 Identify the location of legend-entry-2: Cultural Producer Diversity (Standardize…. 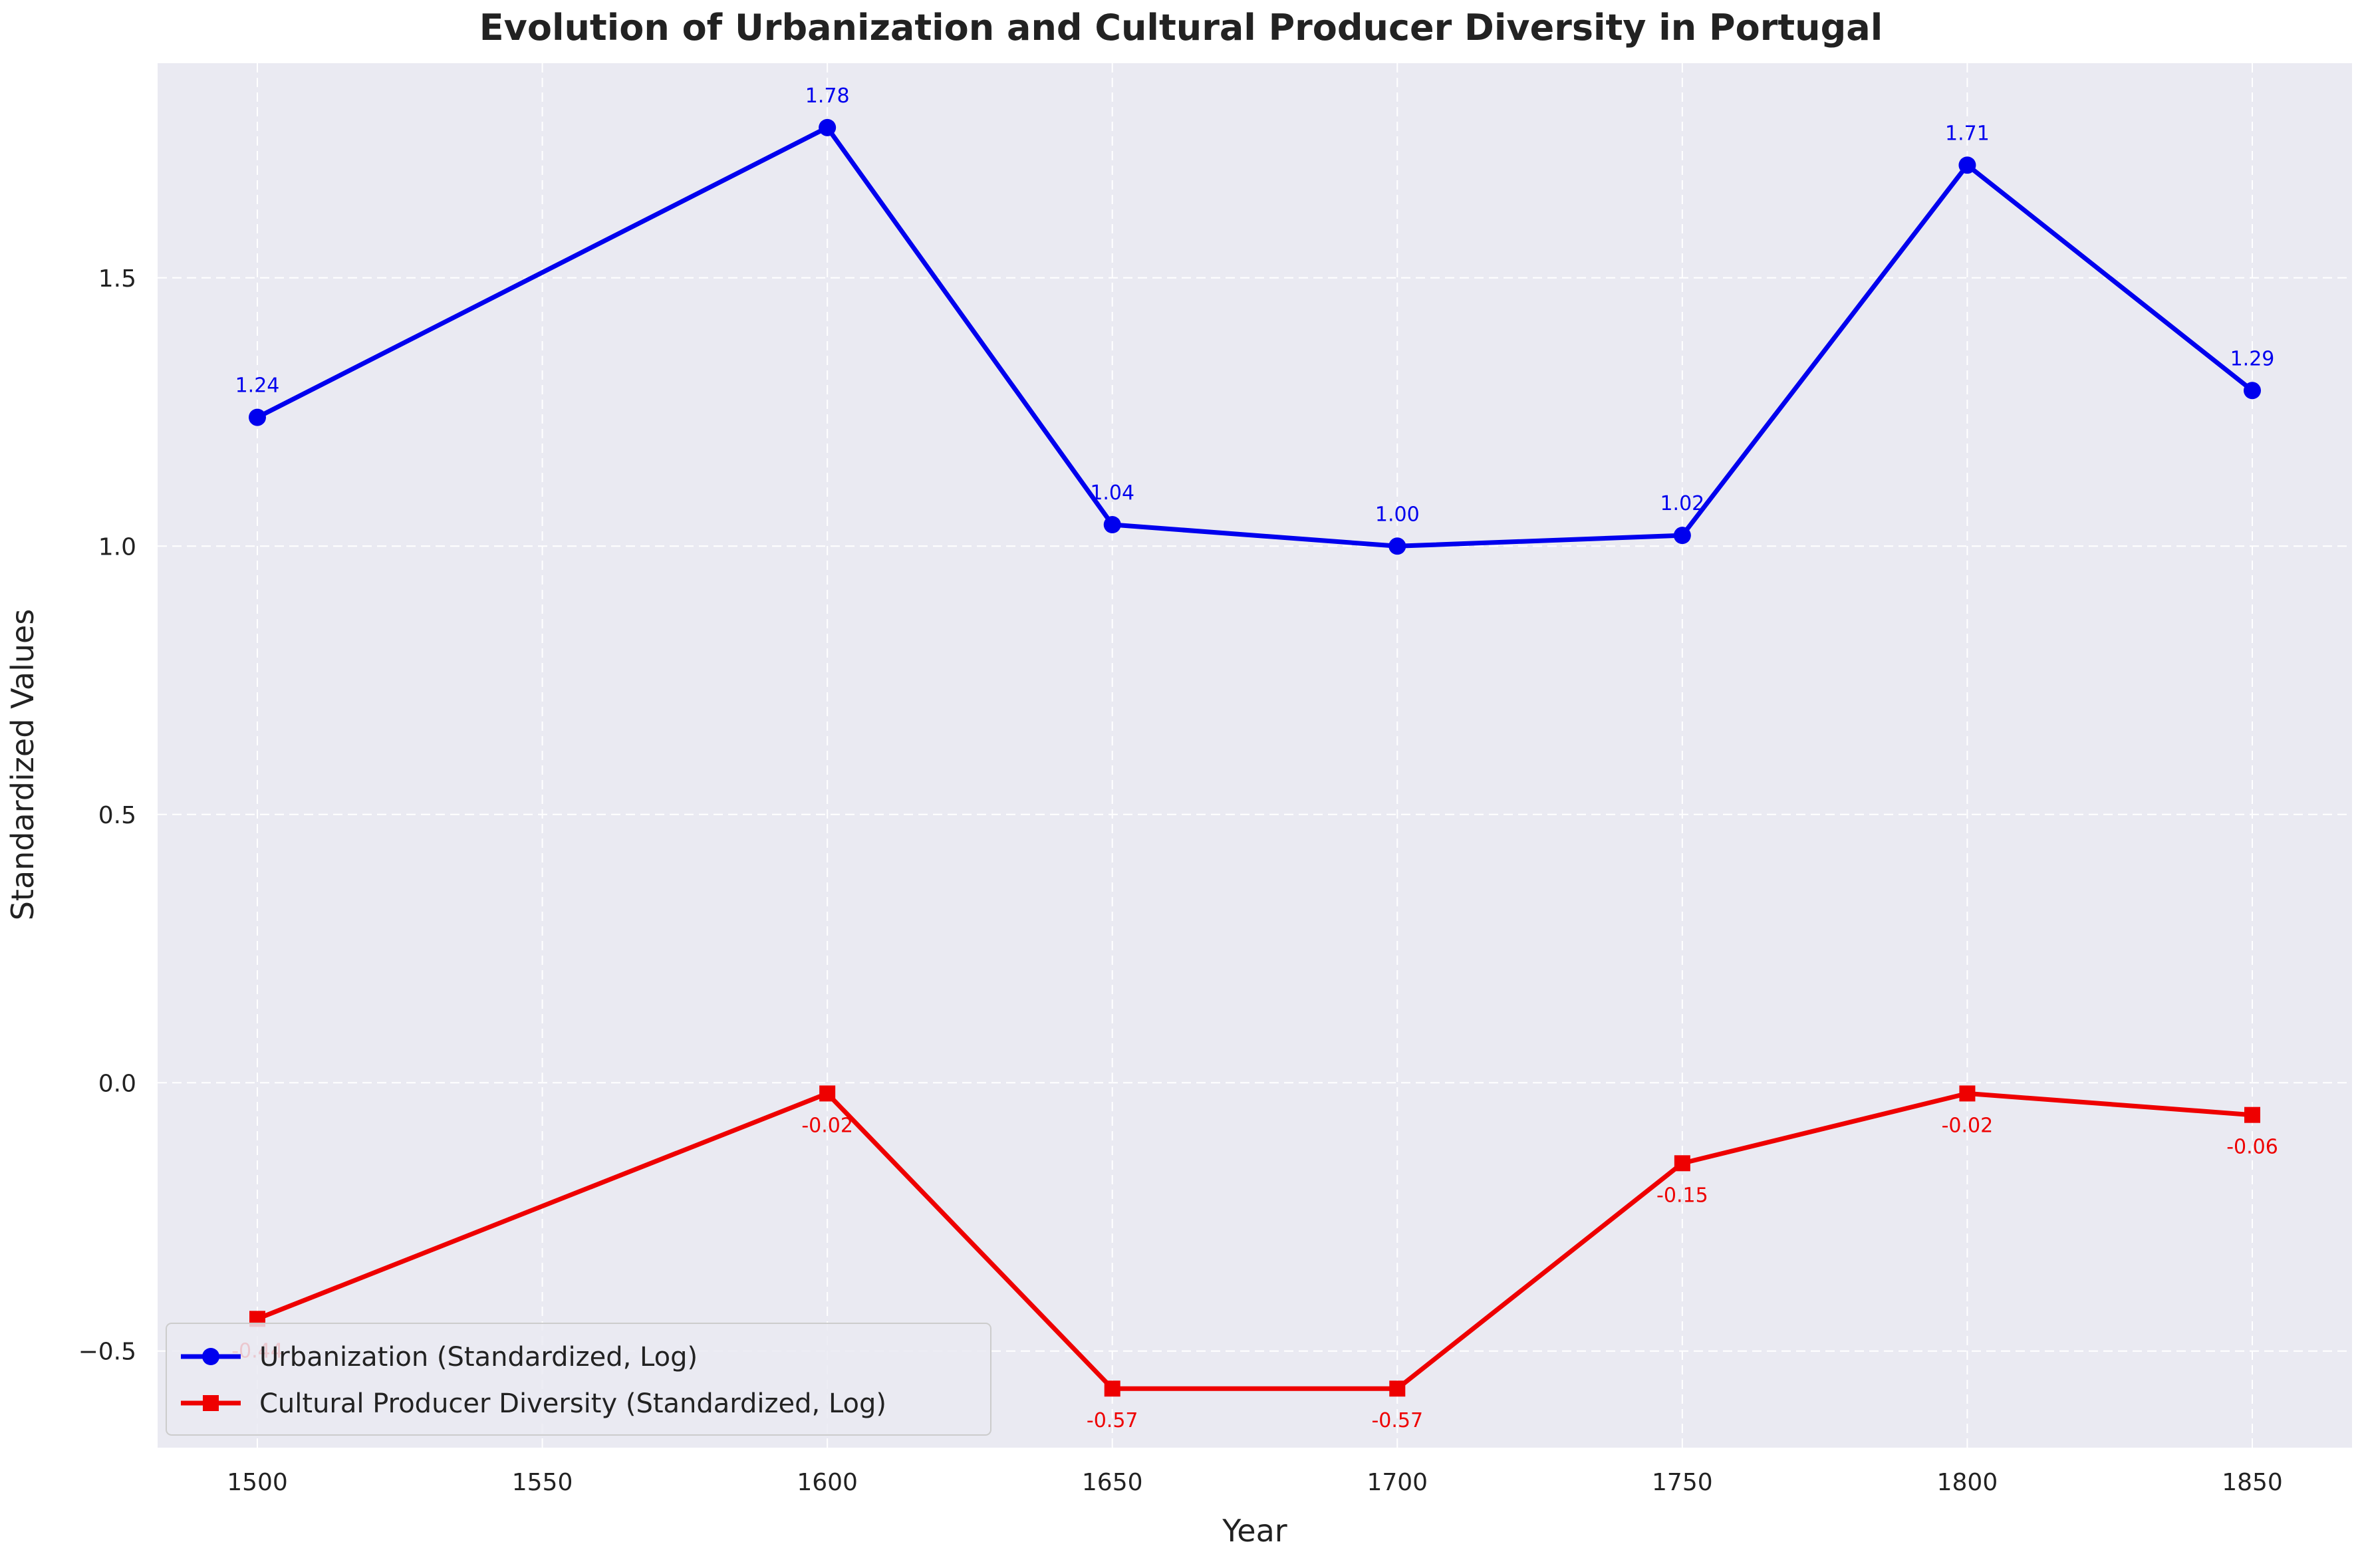
(533, 1403).